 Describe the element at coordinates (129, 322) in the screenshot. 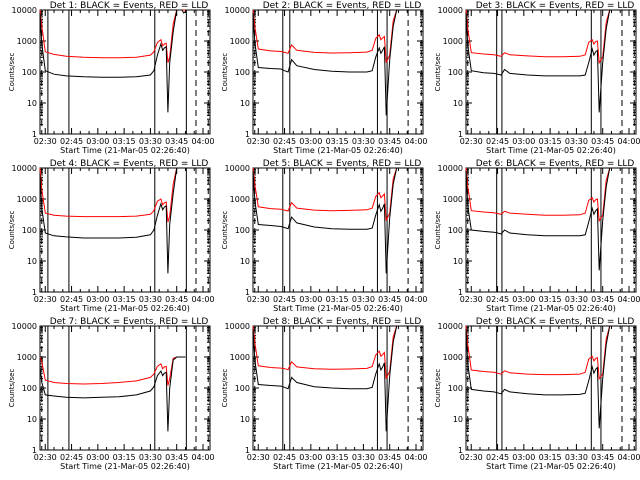

I see `panel-title: Det 7: BLACK = Events, RED = LLD` at that location.